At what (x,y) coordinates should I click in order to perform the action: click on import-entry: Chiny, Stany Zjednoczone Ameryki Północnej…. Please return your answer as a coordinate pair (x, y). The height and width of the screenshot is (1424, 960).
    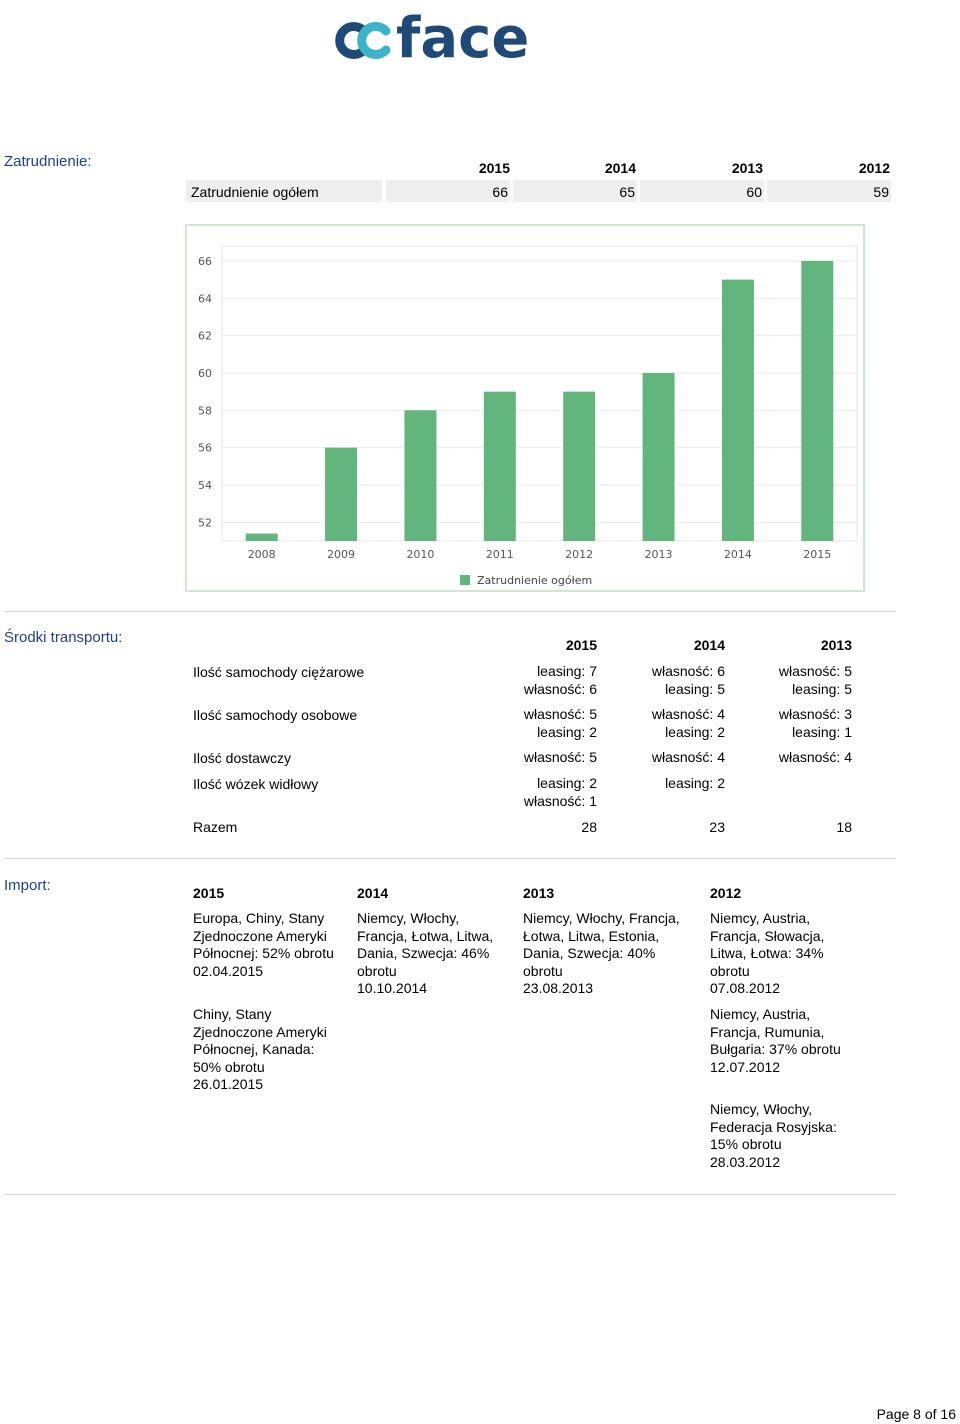
    Looking at the image, I should click on (260, 1049).